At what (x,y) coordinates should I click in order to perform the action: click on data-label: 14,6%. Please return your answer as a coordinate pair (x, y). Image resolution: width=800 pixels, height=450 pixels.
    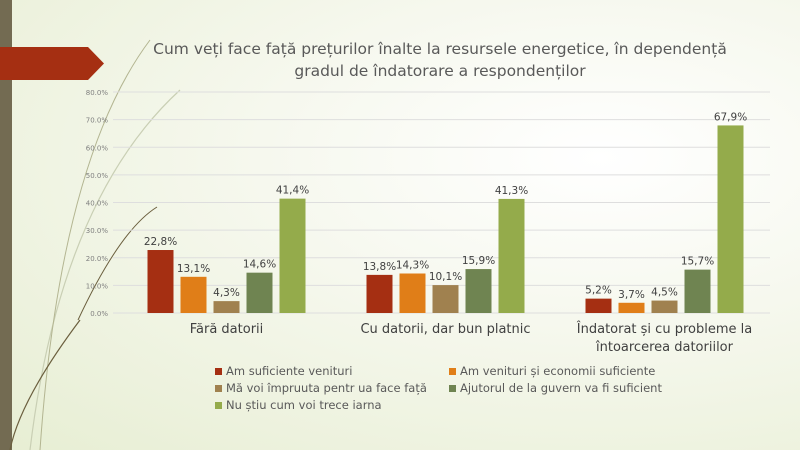
    Looking at the image, I should click on (259, 265).